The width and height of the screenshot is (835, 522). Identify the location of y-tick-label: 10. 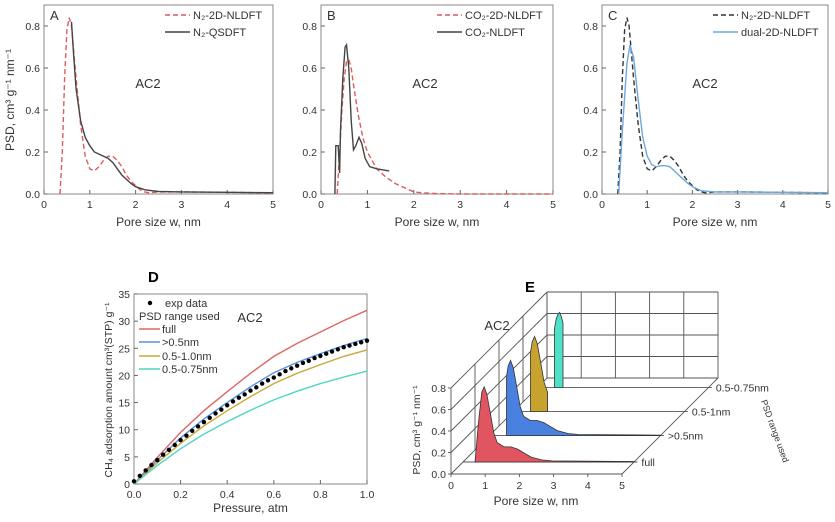
(124, 431).